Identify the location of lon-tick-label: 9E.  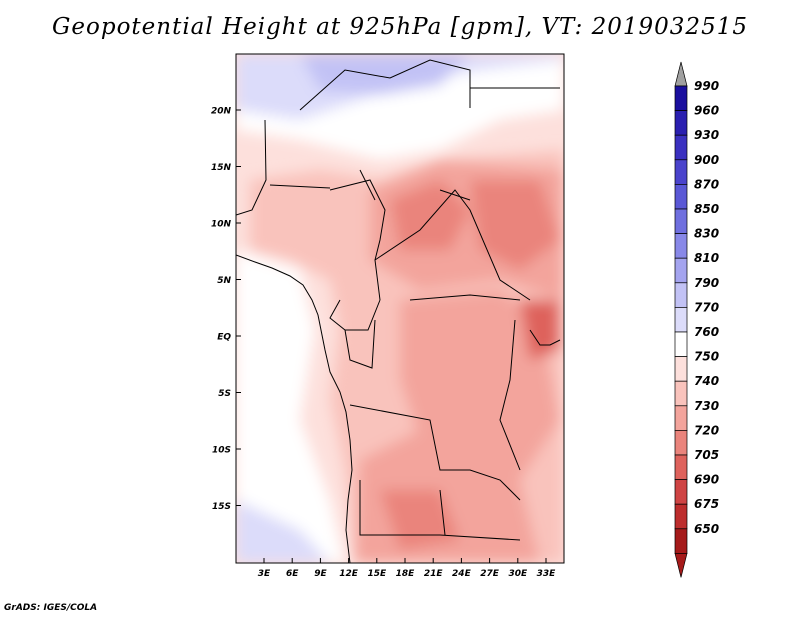
(320, 574).